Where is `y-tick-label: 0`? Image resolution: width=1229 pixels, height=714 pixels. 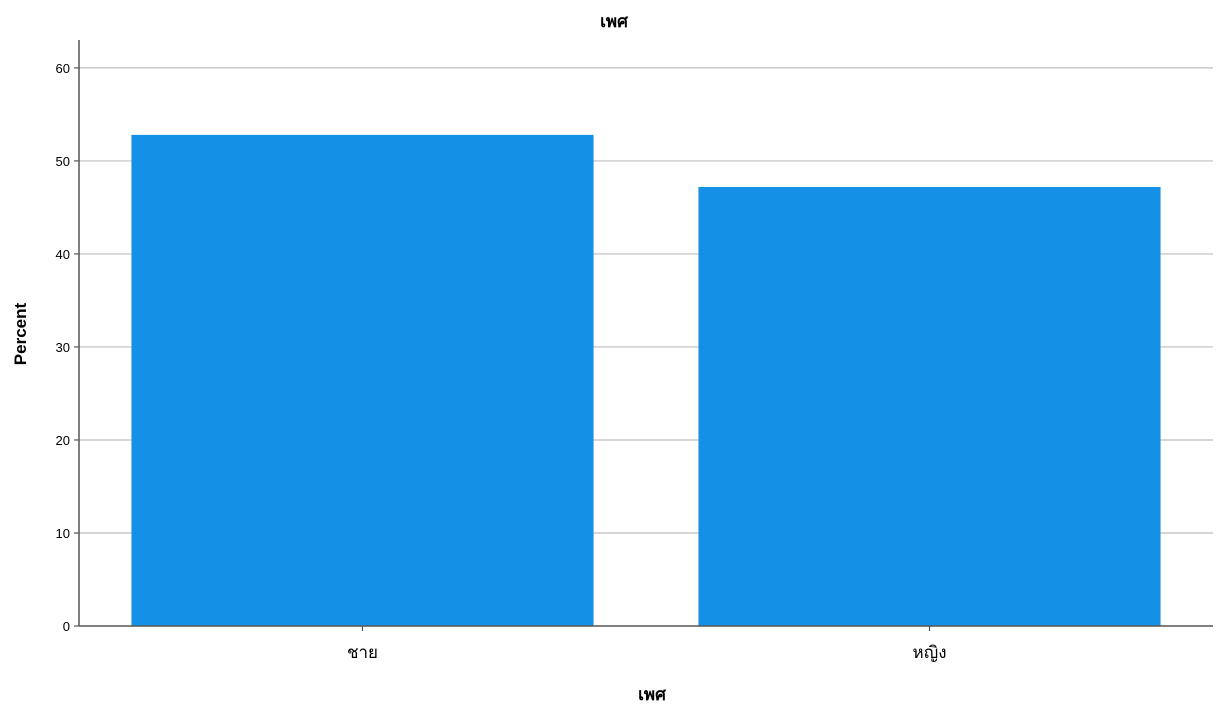
y-tick-label: 0 is located at coordinates (66, 626).